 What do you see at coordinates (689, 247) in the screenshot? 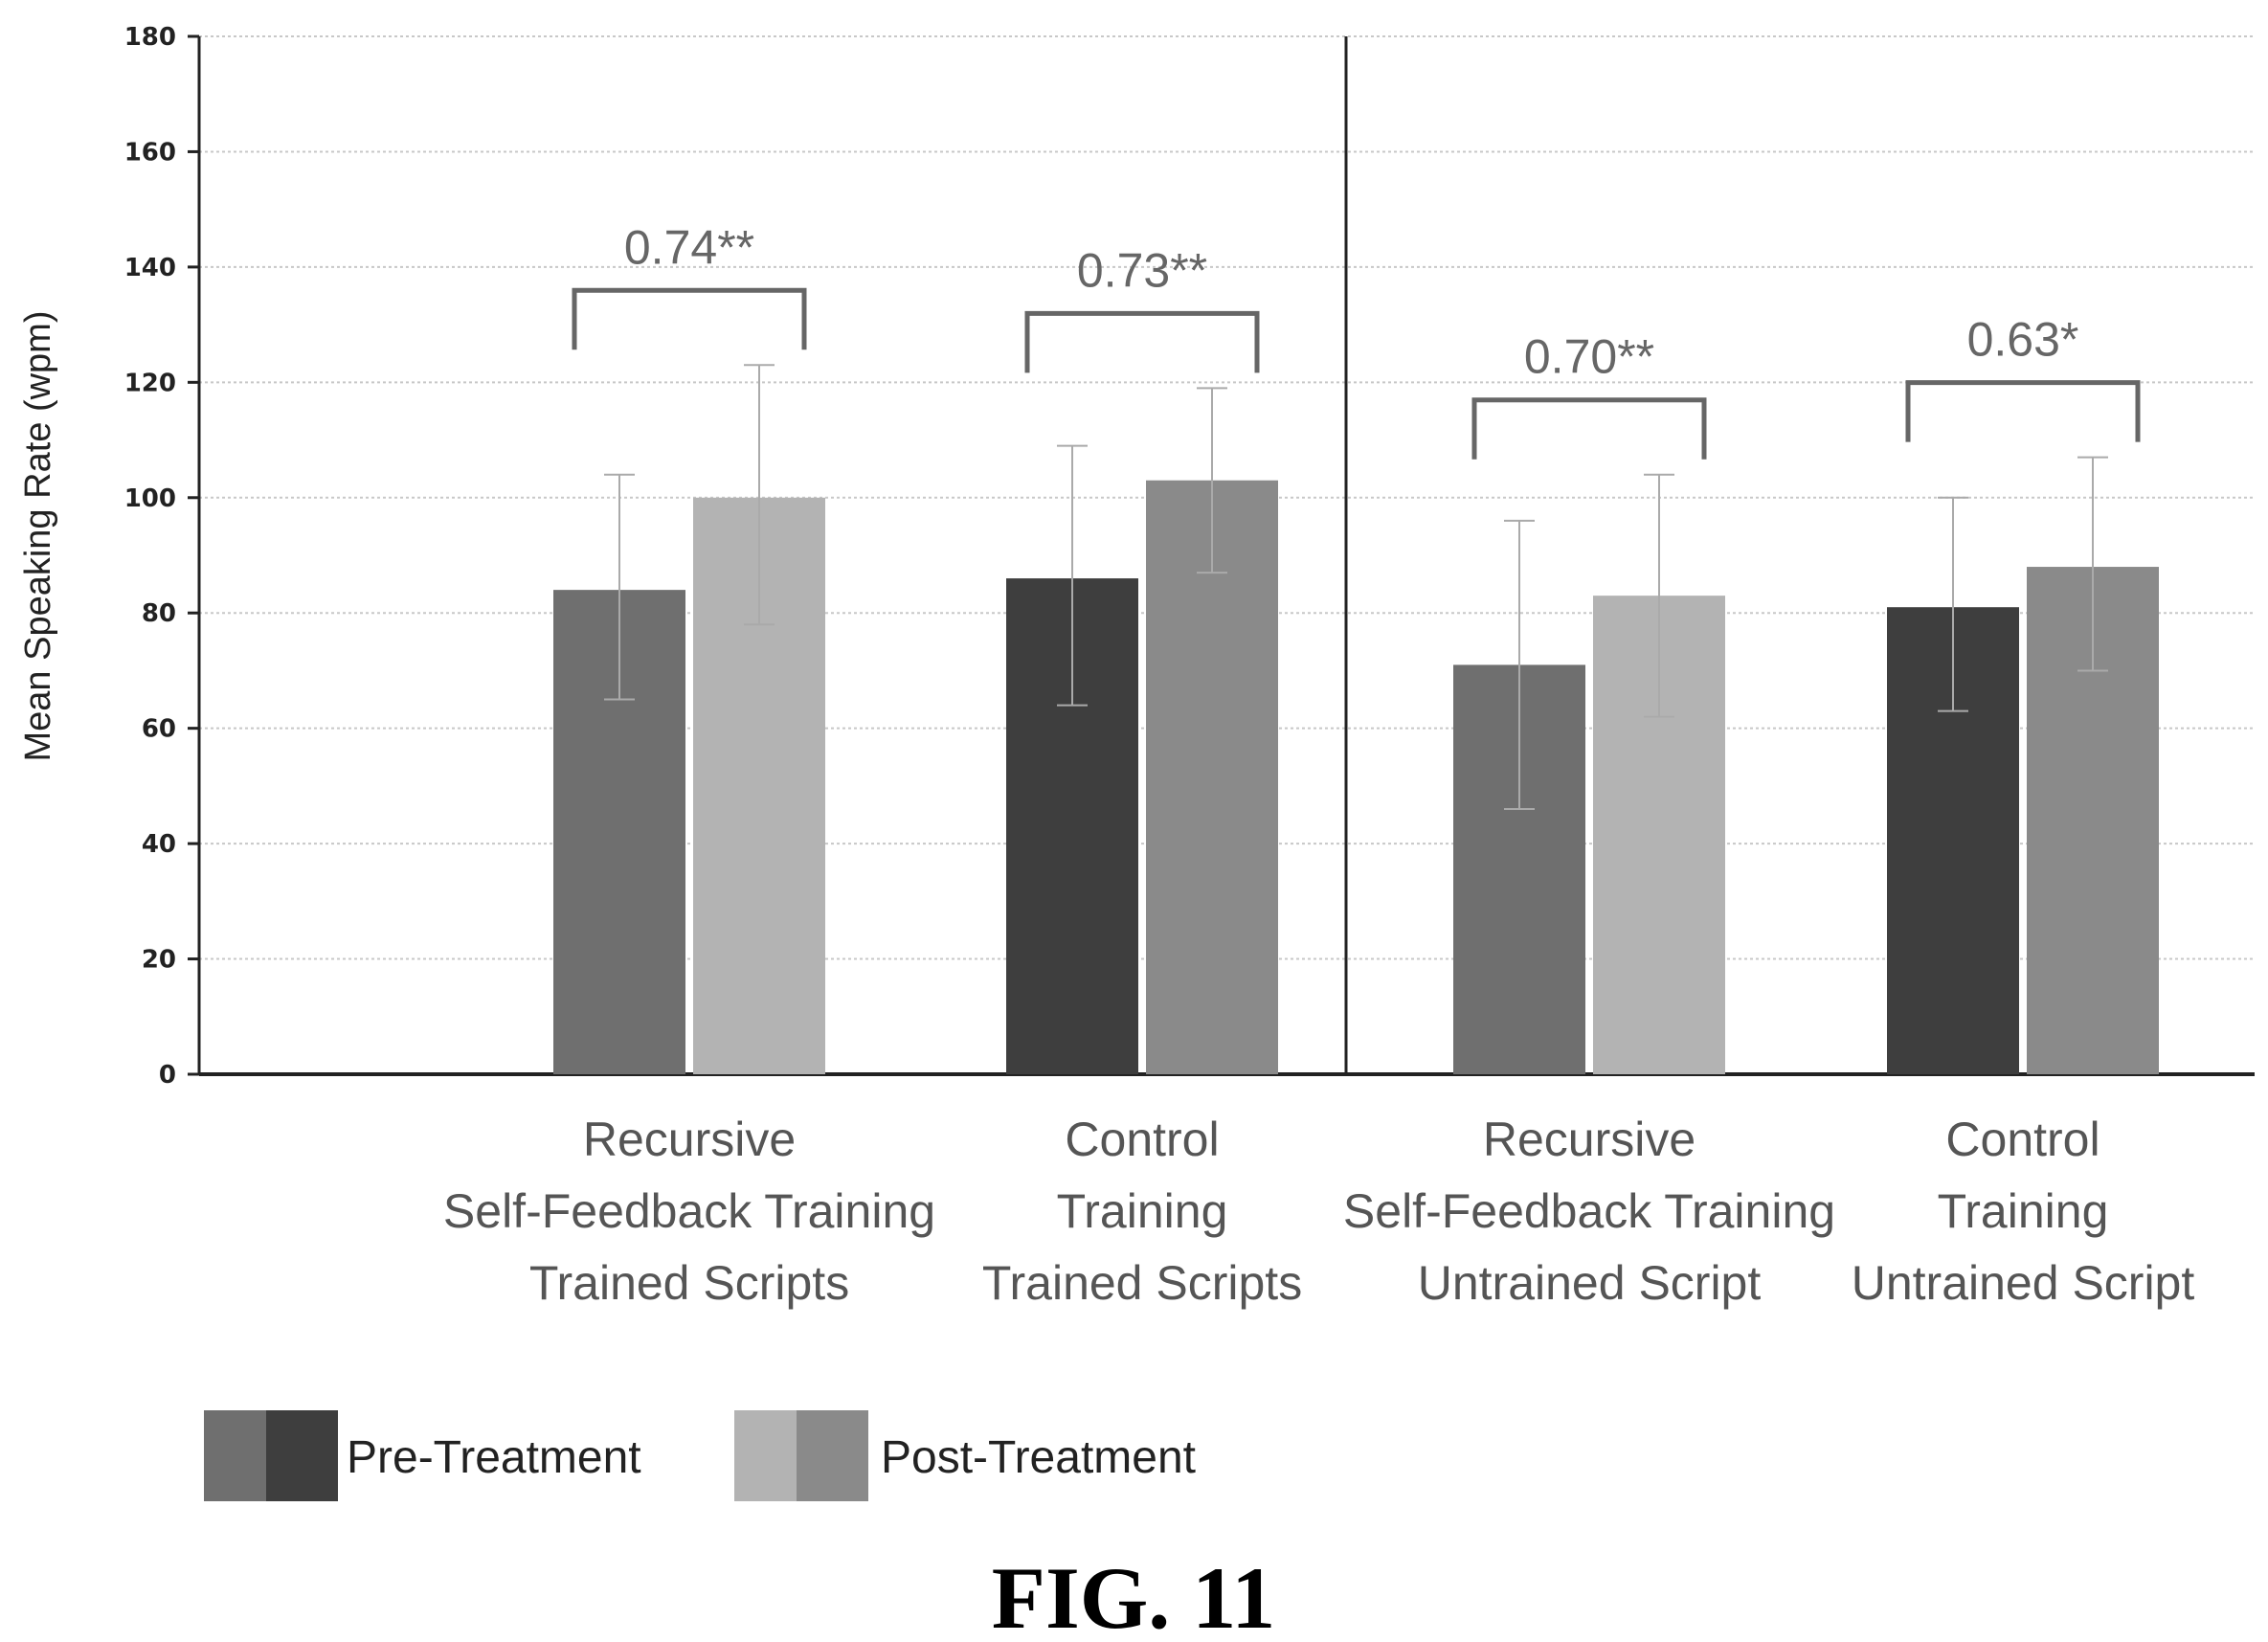
I see `significance-label: 0.74**` at bounding box center [689, 247].